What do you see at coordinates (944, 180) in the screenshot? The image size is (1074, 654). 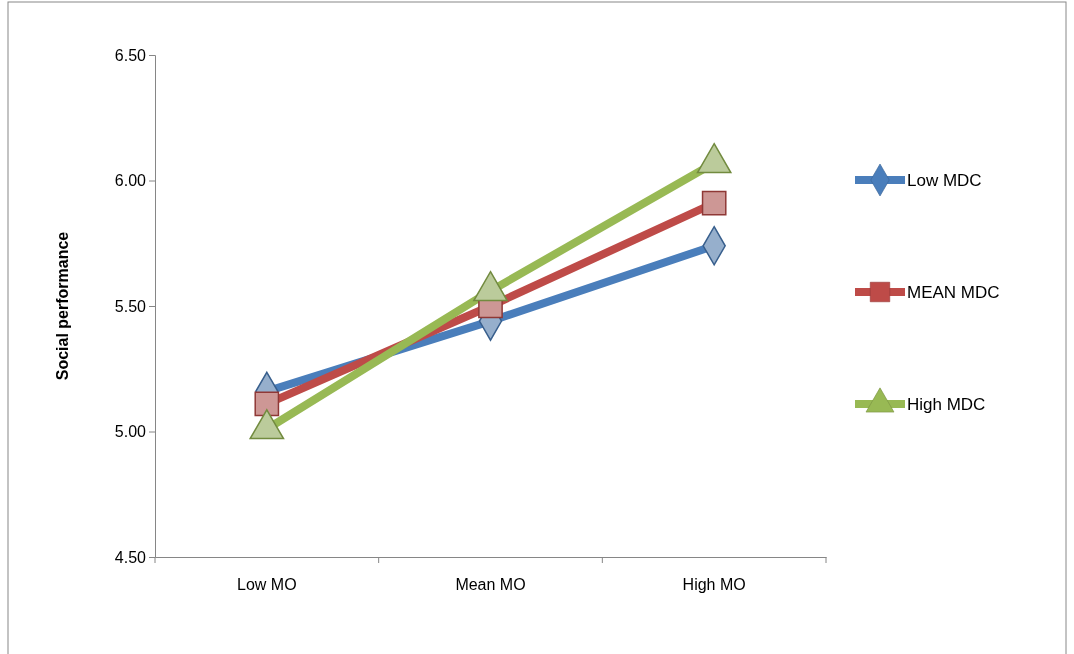 I see `legend-label: Low MDC` at bounding box center [944, 180].